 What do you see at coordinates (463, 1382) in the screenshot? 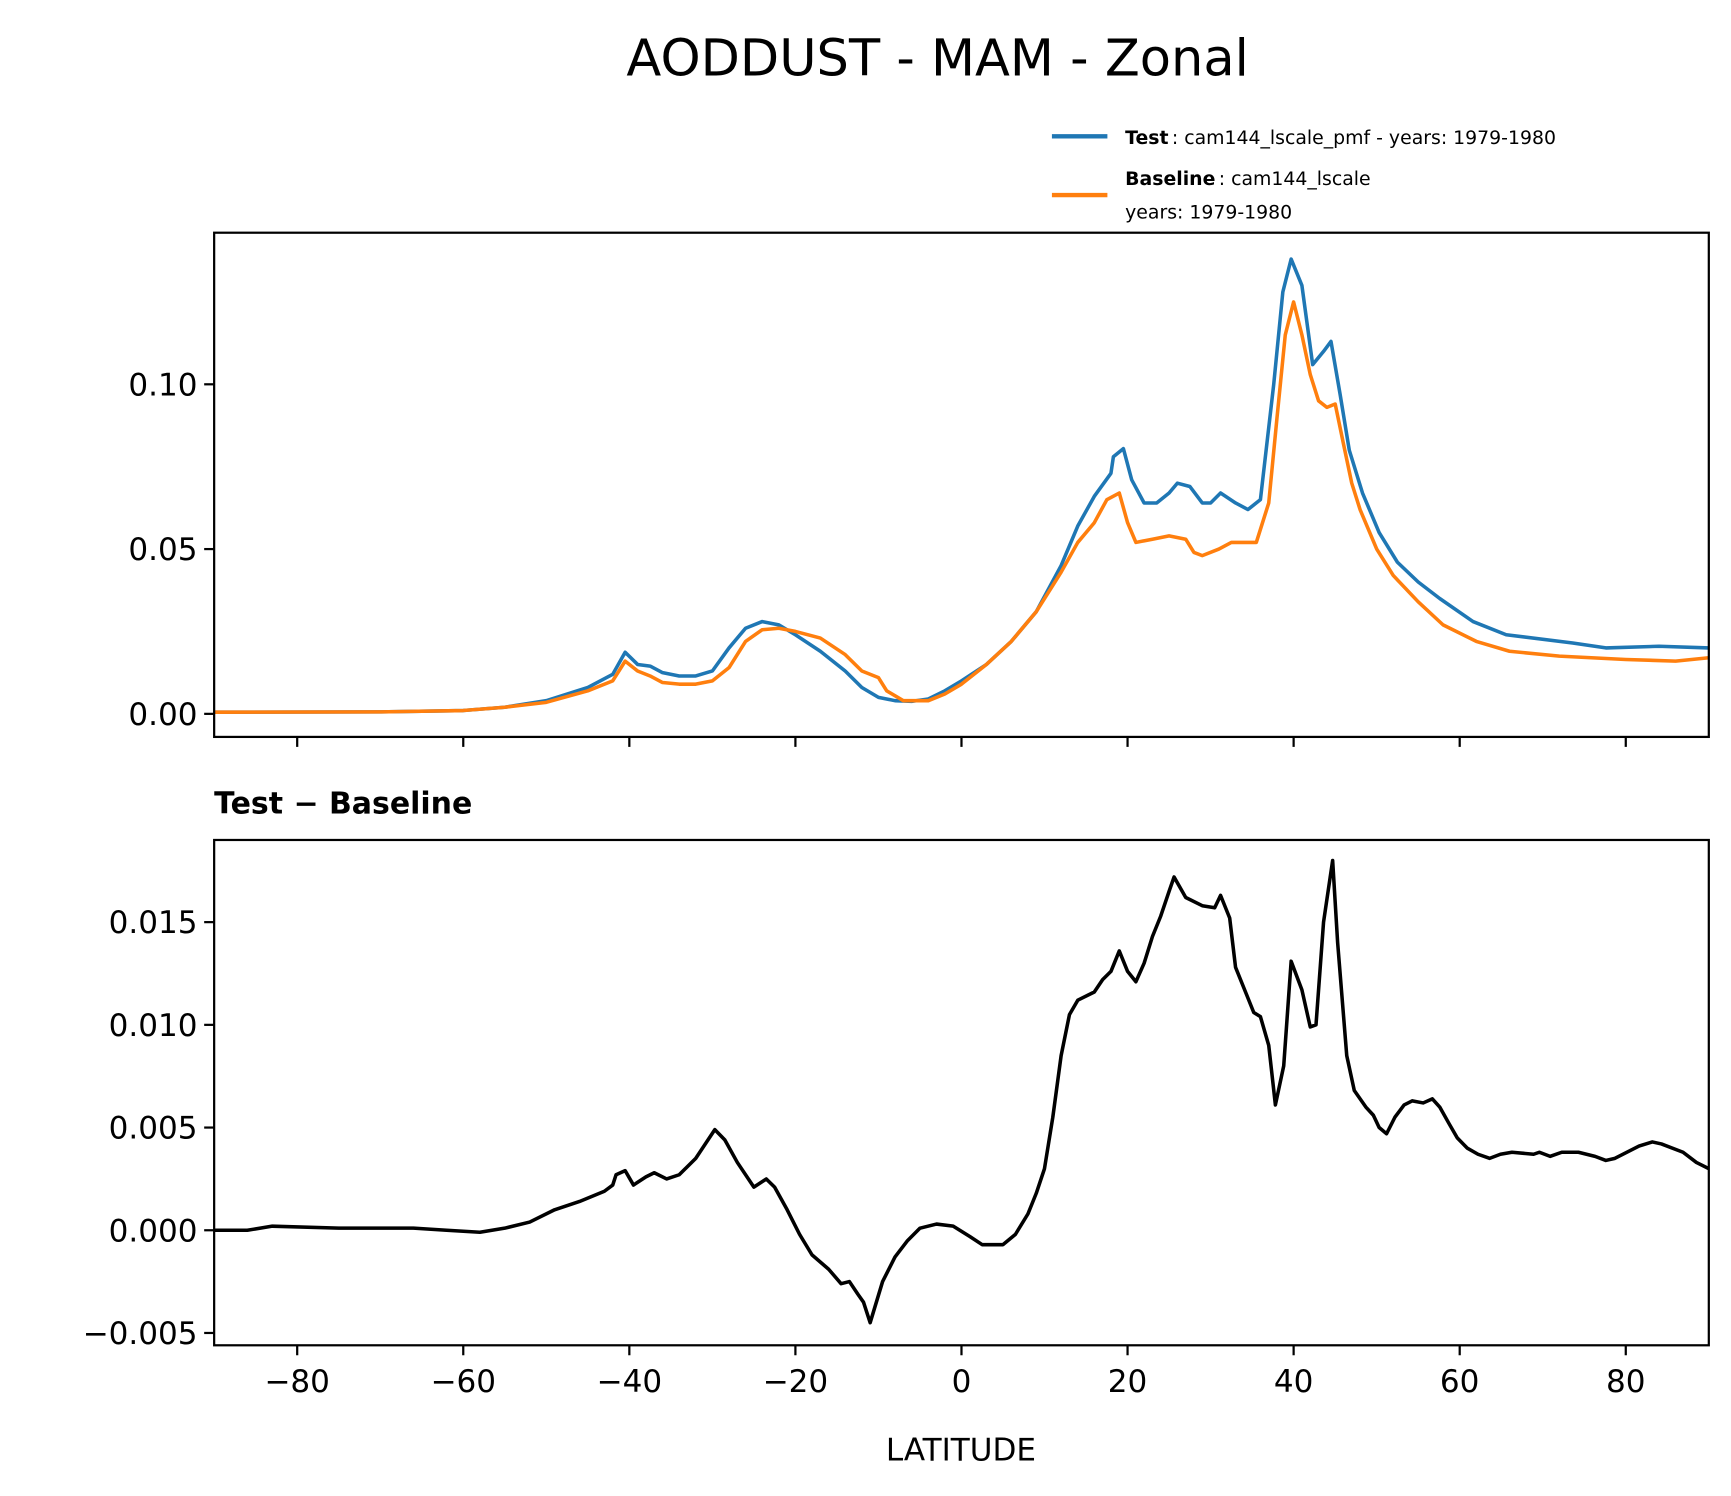
I see `x-tick-label: −60` at bounding box center [463, 1382].